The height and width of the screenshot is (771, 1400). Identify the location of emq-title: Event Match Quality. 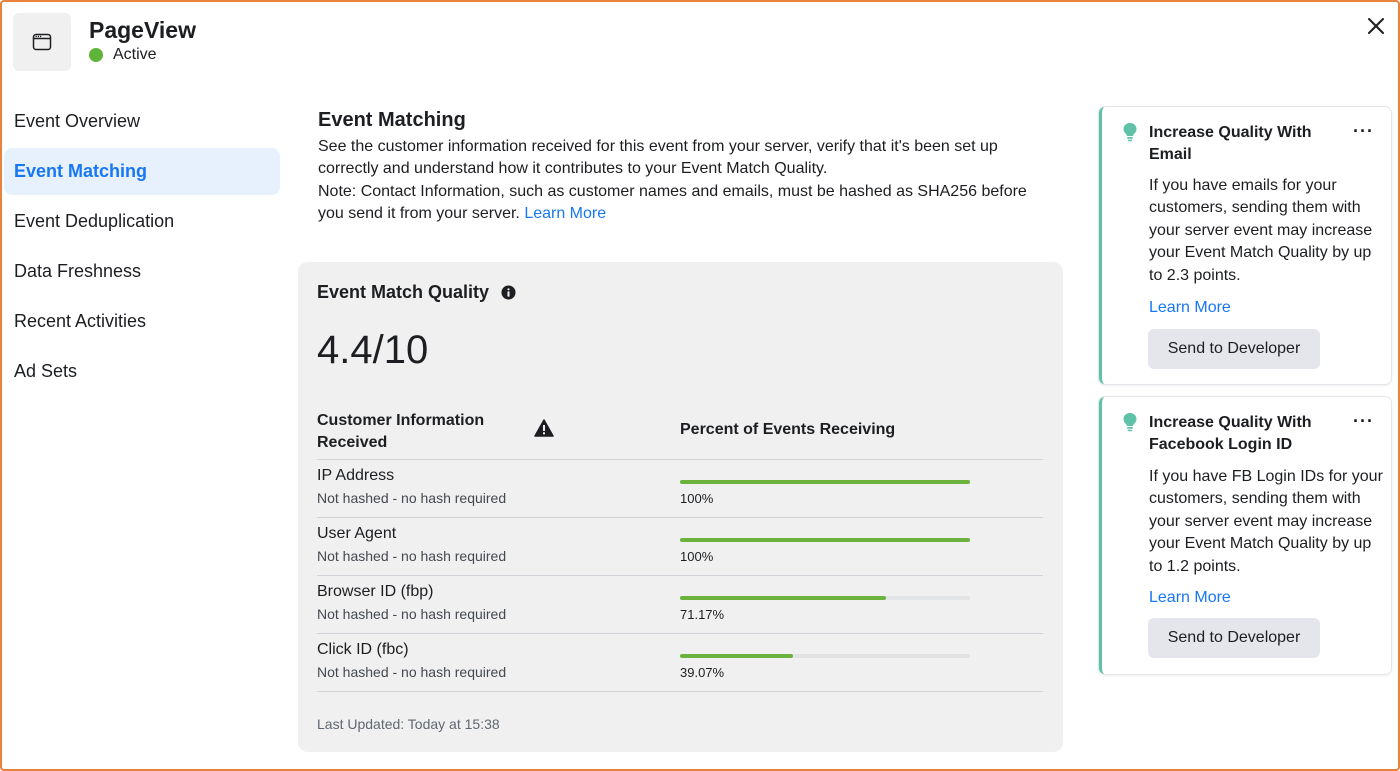
(416, 292).